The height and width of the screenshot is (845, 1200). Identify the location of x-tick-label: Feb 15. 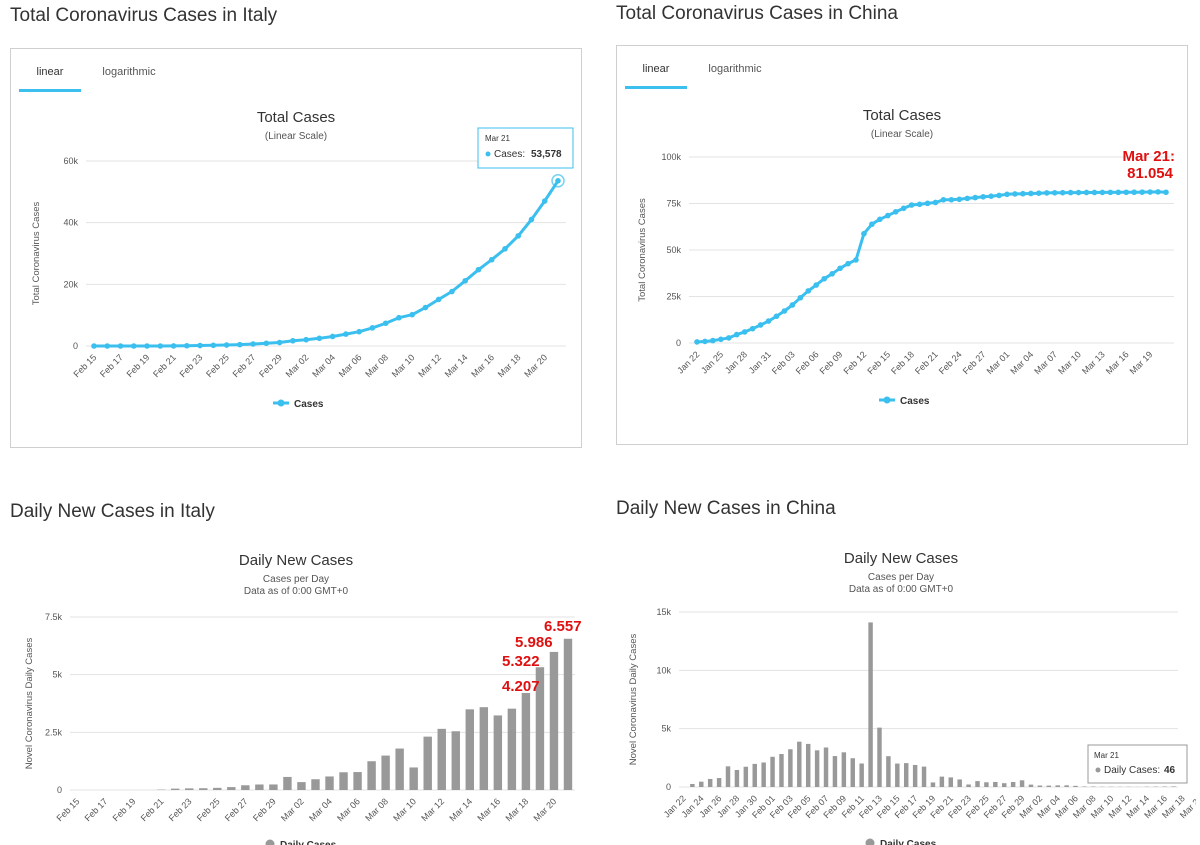
(85, 365).